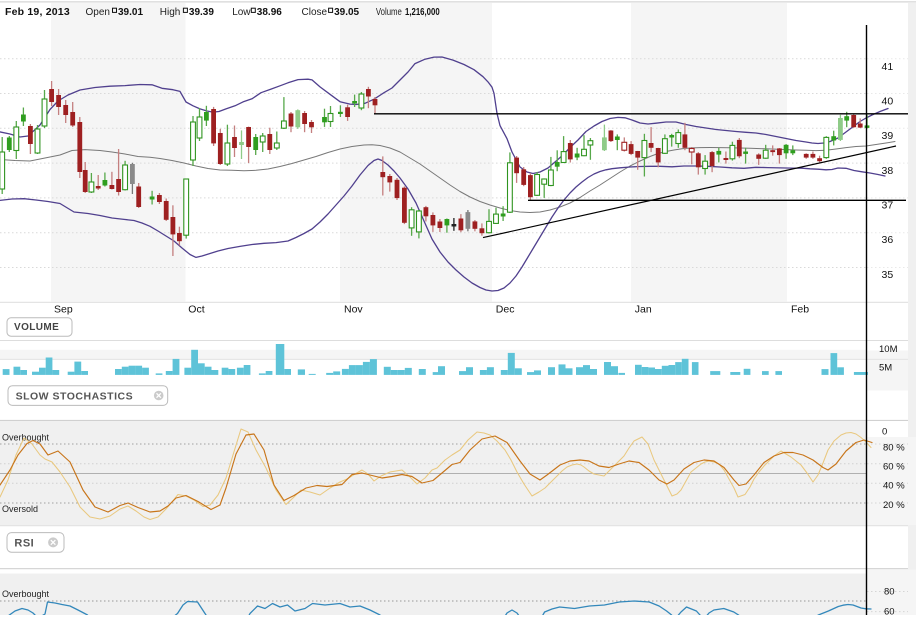  I want to click on svg-text: SLOW STOCHASTICS, so click(74, 396).